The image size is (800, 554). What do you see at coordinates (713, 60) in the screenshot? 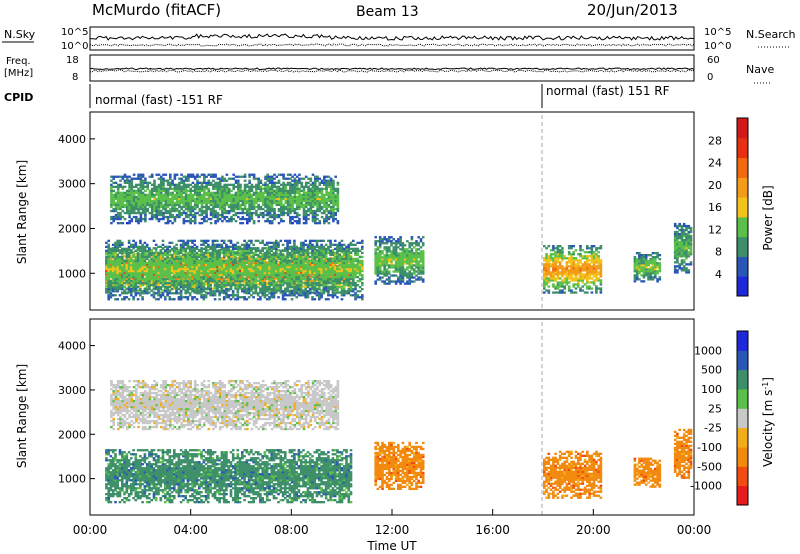
I see `nave-tick-high: 60` at bounding box center [713, 60].